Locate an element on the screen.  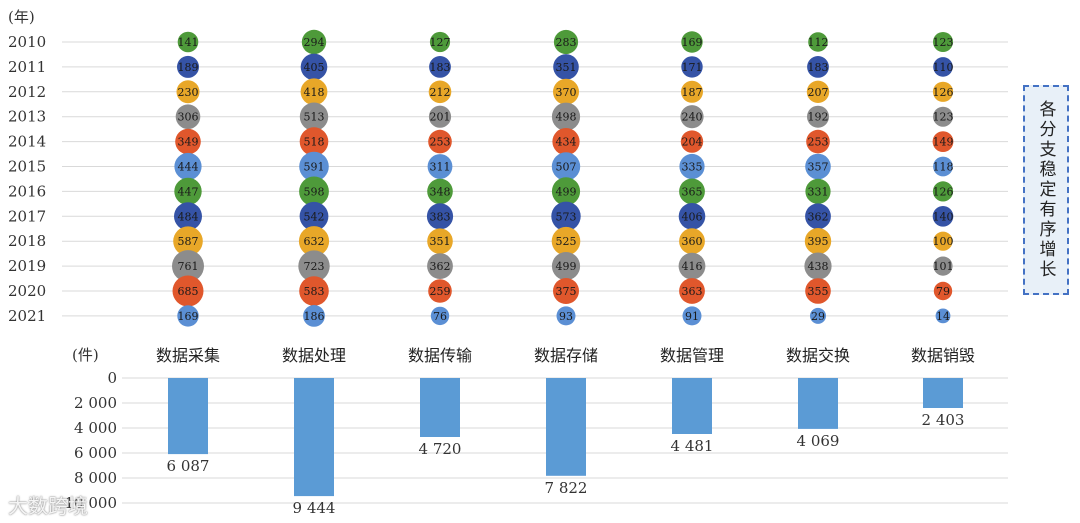
bubble-value-label: 230 is located at coordinates (188, 92).